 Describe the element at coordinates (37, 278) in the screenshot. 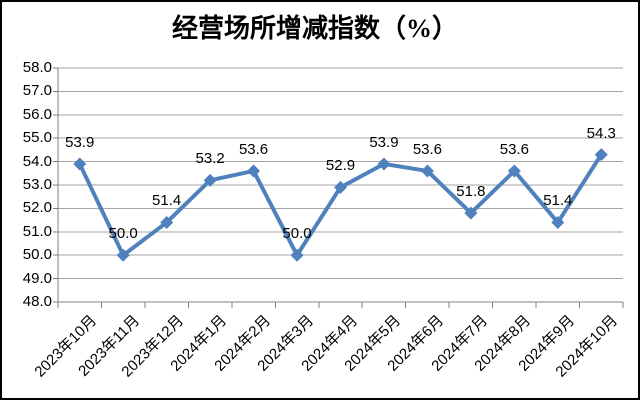

I see `y-axis-label: 49.0` at that location.